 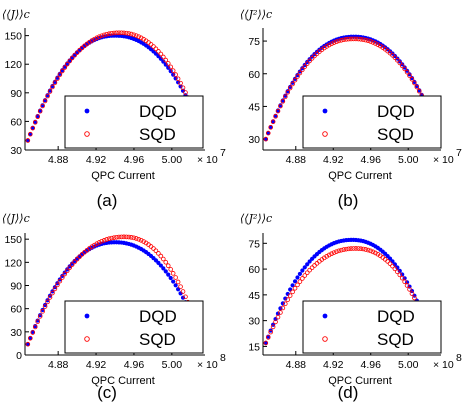 What do you see at coordinates (372, 122) in the screenshot?
I see `legend: DQD SQD` at bounding box center [372, 122].